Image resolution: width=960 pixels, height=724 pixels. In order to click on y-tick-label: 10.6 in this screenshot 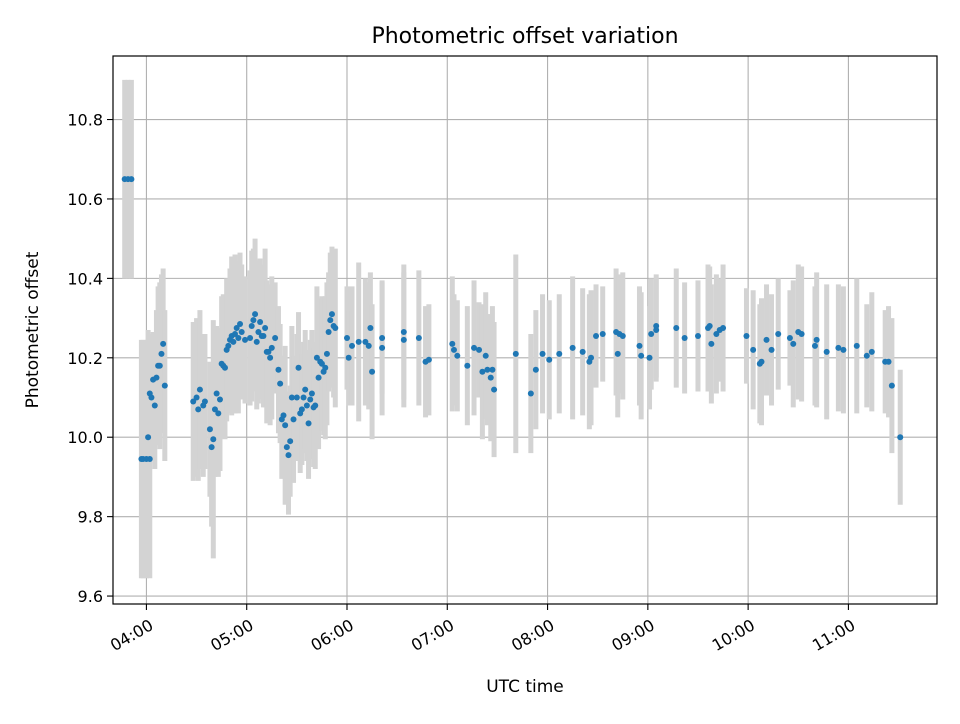, I will do `click(85, 199)`.